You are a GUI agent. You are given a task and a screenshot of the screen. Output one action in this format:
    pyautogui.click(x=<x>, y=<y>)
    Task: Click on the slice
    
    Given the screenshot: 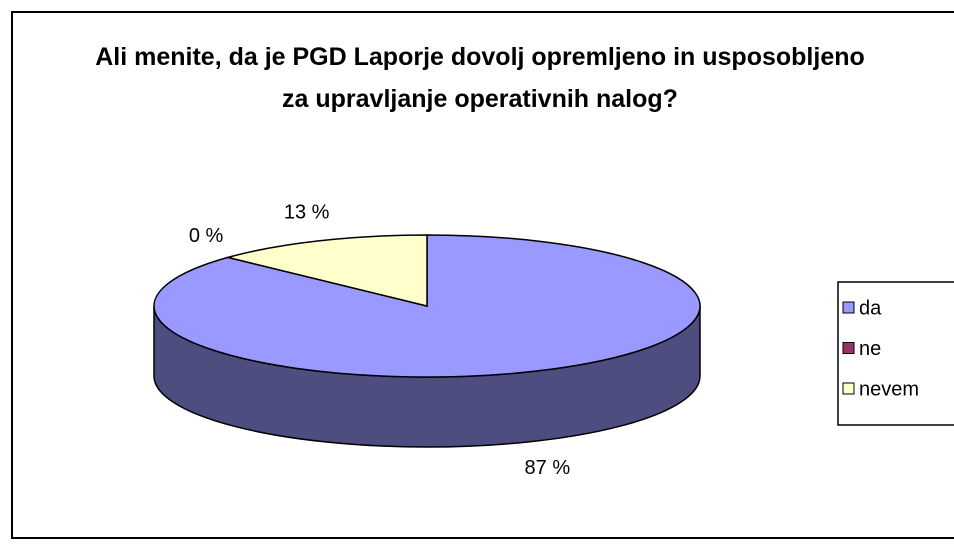 What is the action you would take?
    pyautogui.click(x=326, y=270)
    